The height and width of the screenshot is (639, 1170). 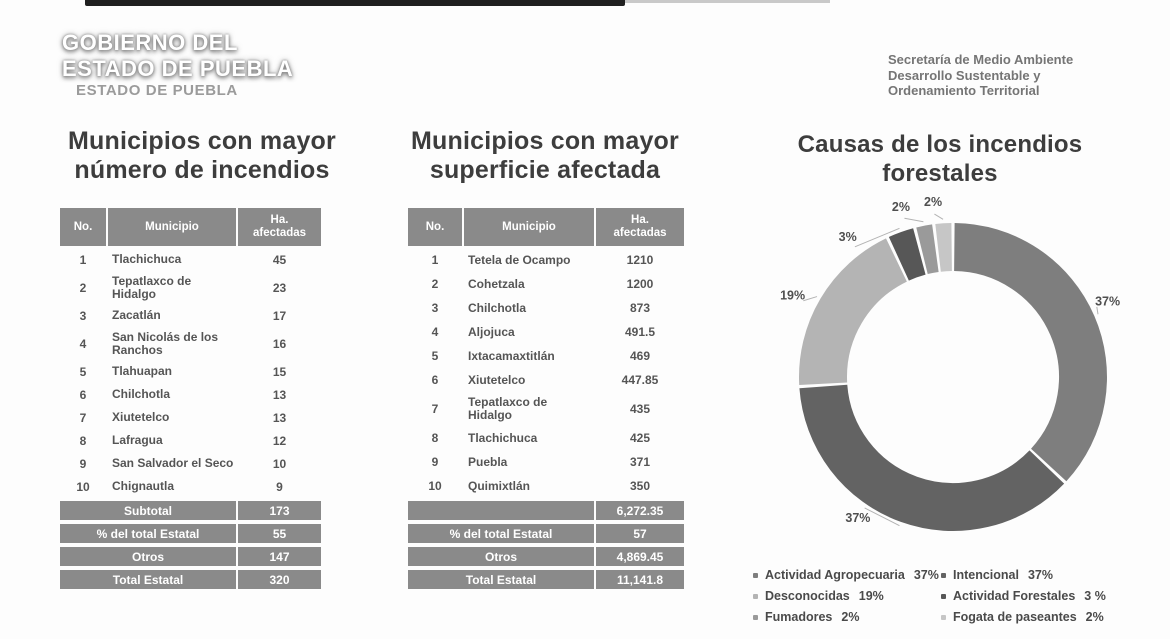 I want to click on donut-percentage-label: 2%, so click(x=901, y=207).